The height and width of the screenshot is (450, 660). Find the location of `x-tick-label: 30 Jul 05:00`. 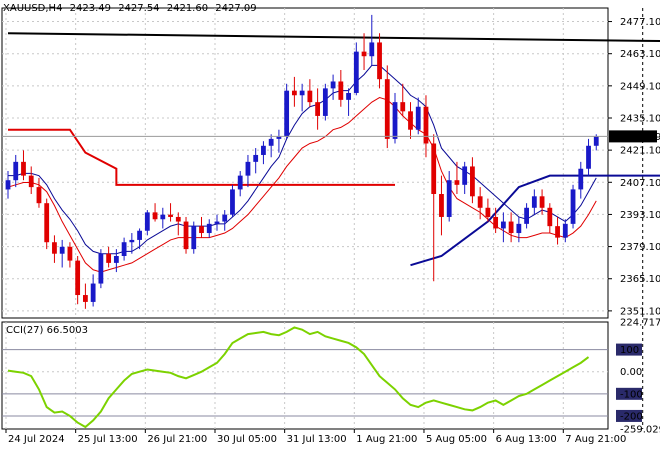

x-tick-label: 30 Jul 05:00 is located at coordinates (247, 439).